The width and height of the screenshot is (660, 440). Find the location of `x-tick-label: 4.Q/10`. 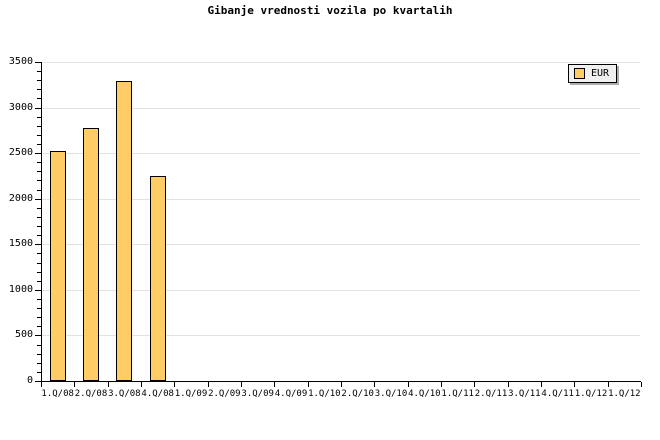

x-tick-label: 4.Q/10 is located at coordinates (424, 394).